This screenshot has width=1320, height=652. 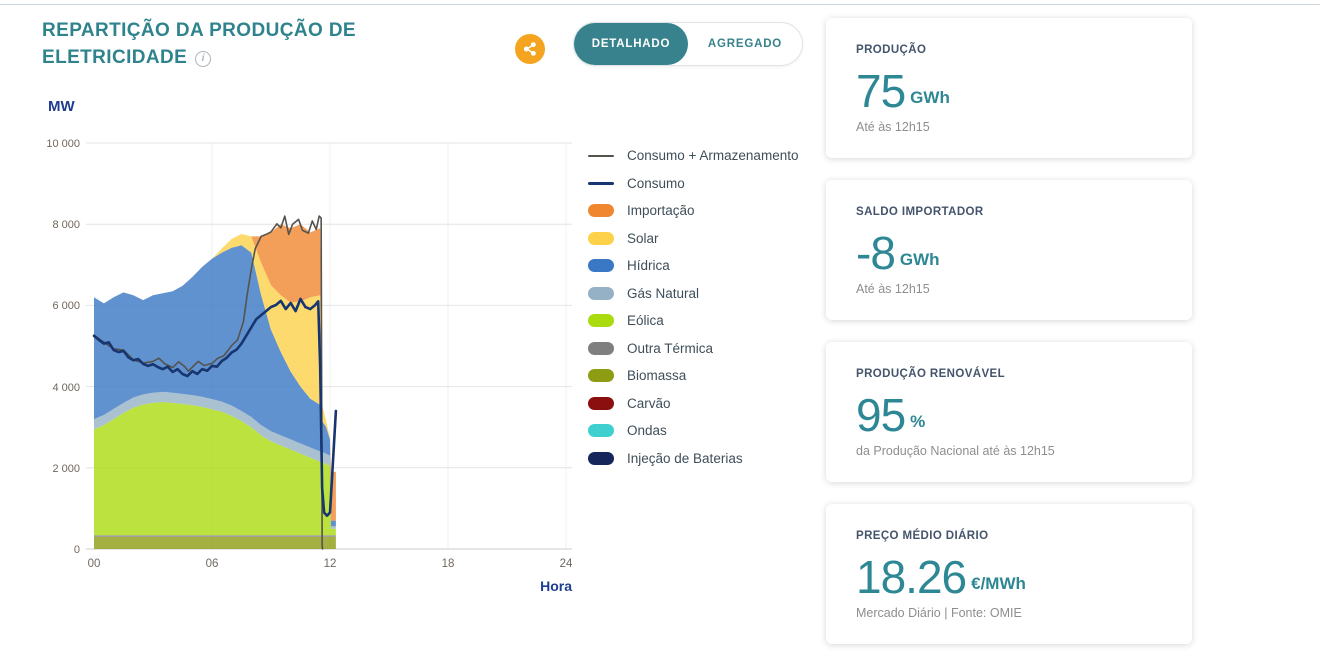 What do you see at coordinates (566, 564) in the screenshot?
I see `x-tick-24: 24` at bounding box center [566, 564].